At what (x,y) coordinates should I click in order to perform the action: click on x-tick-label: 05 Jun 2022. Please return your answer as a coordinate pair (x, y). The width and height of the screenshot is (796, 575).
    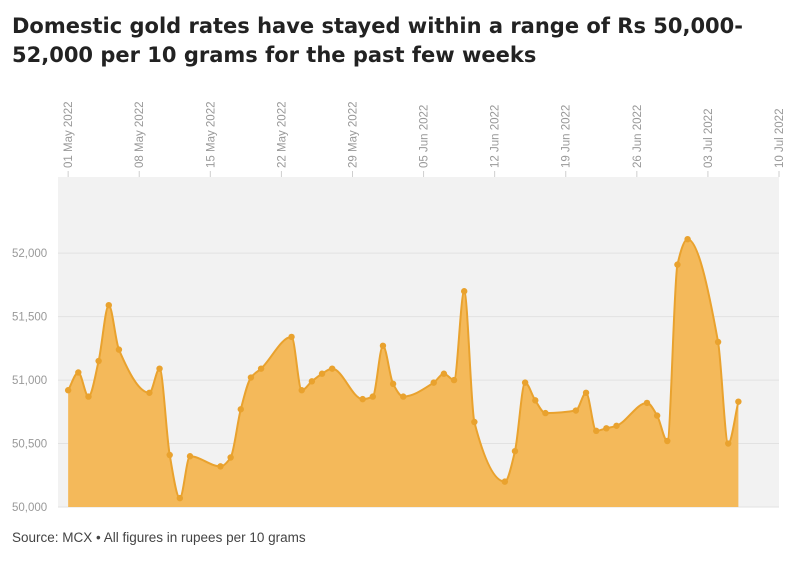
    Looking at the image, I should click on (425, 136).